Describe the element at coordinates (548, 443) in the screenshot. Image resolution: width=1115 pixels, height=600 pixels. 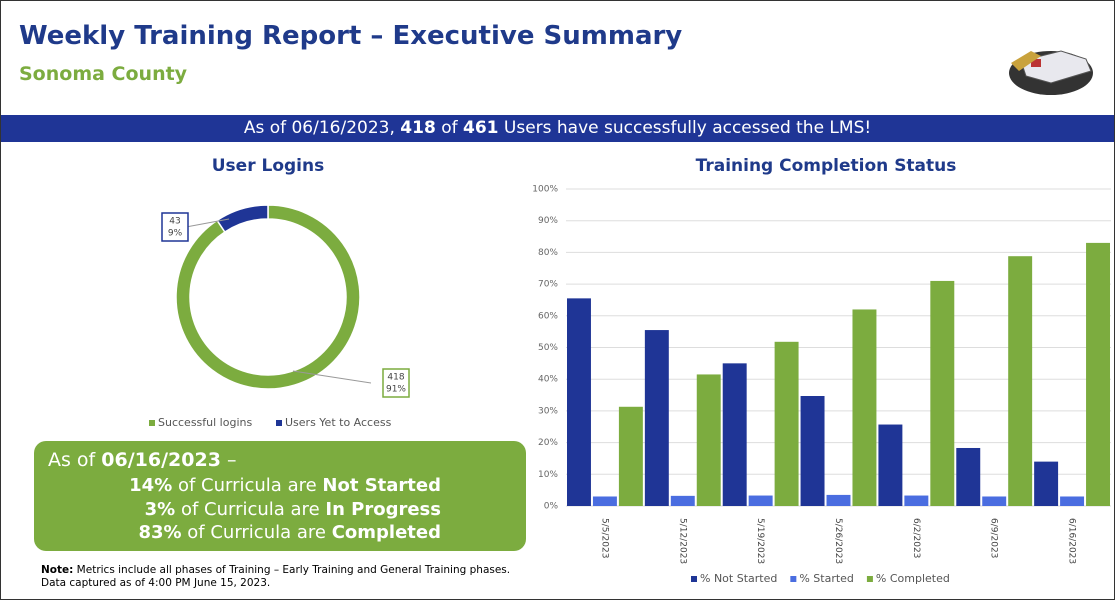
I see `y-tick-label: 20%` at that location.